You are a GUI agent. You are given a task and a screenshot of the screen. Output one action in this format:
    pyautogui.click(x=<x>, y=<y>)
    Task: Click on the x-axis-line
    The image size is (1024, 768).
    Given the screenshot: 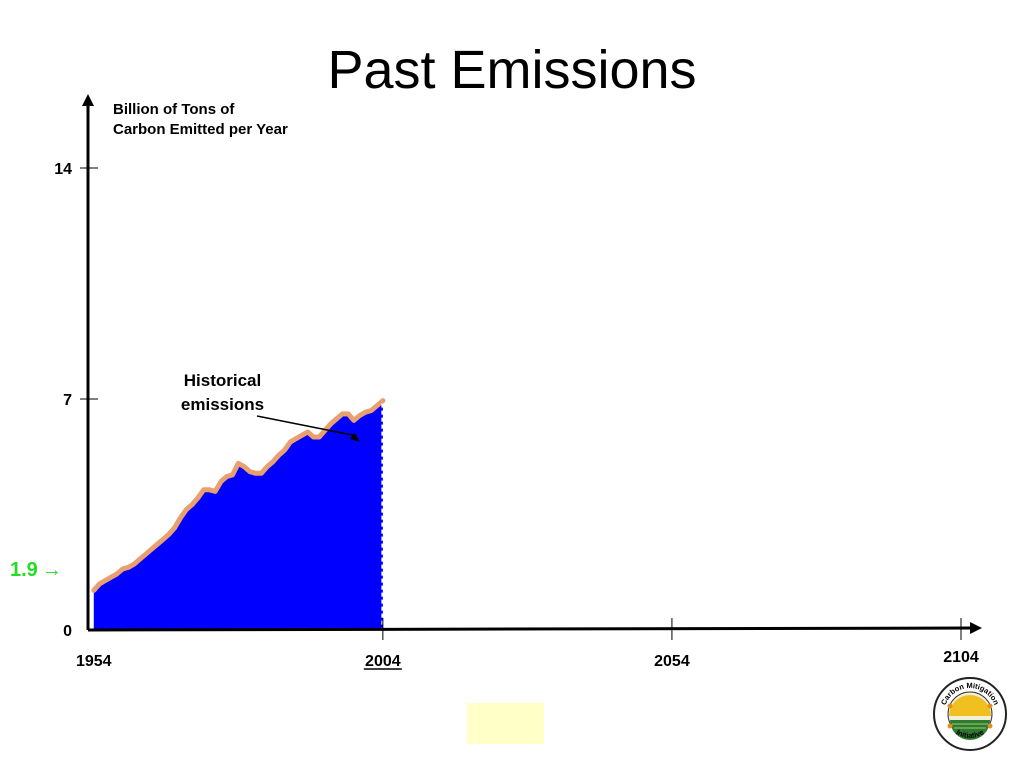 What is the action you would take?
    pyautogui.click(x=531, y=629)
    